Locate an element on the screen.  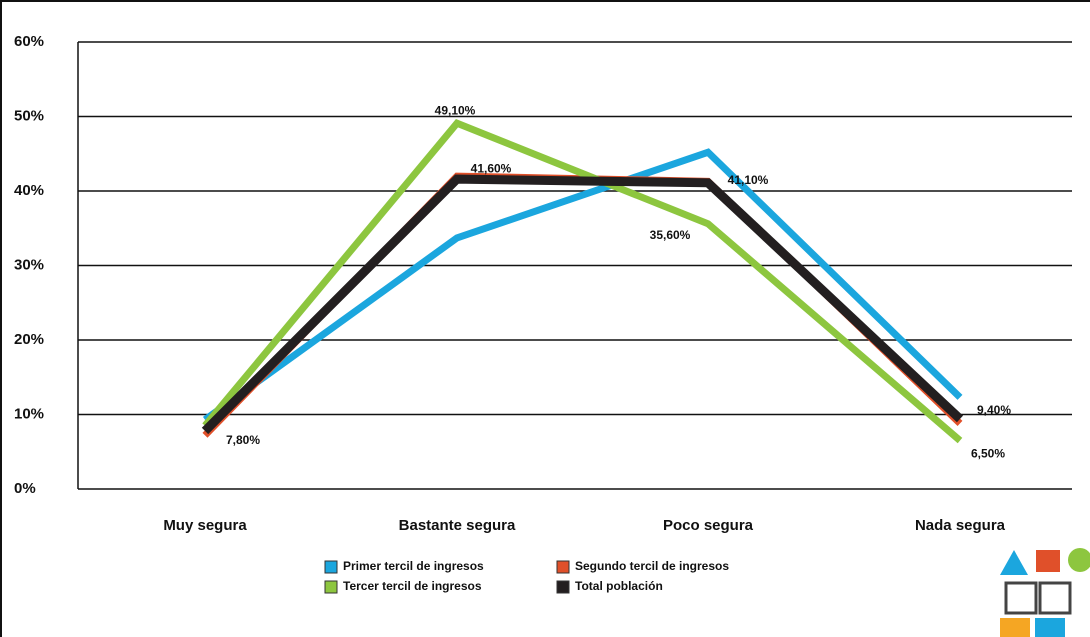
data-label: 6,50% is located at coordinates (988, 454).